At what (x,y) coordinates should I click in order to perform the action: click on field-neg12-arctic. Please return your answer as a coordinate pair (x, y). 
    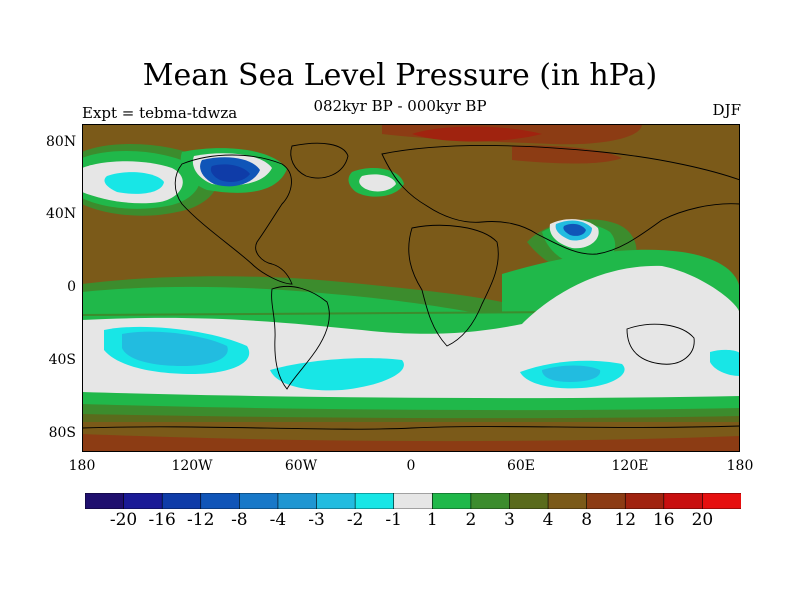
    Looking at the image, I should click on (230, 173).